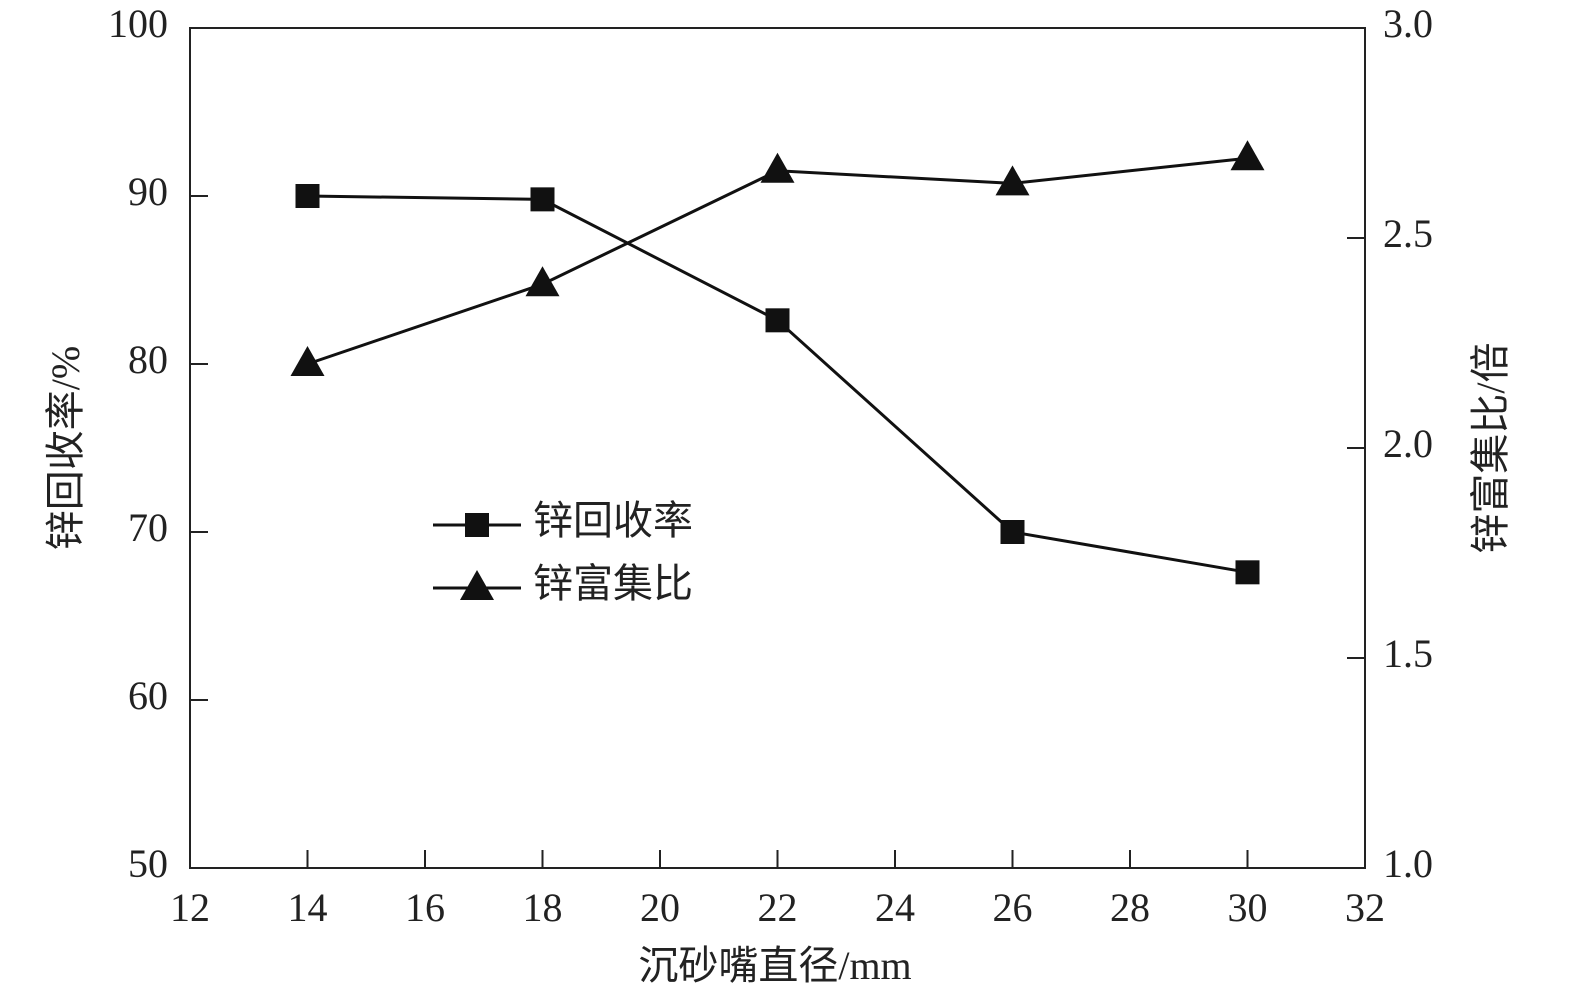 Image resolution: width=1575 pixels, height=1007 pixels. Describe the element at coordinates (138, 23) in the screenshot. I see `y-tick-label: 100` at that location.